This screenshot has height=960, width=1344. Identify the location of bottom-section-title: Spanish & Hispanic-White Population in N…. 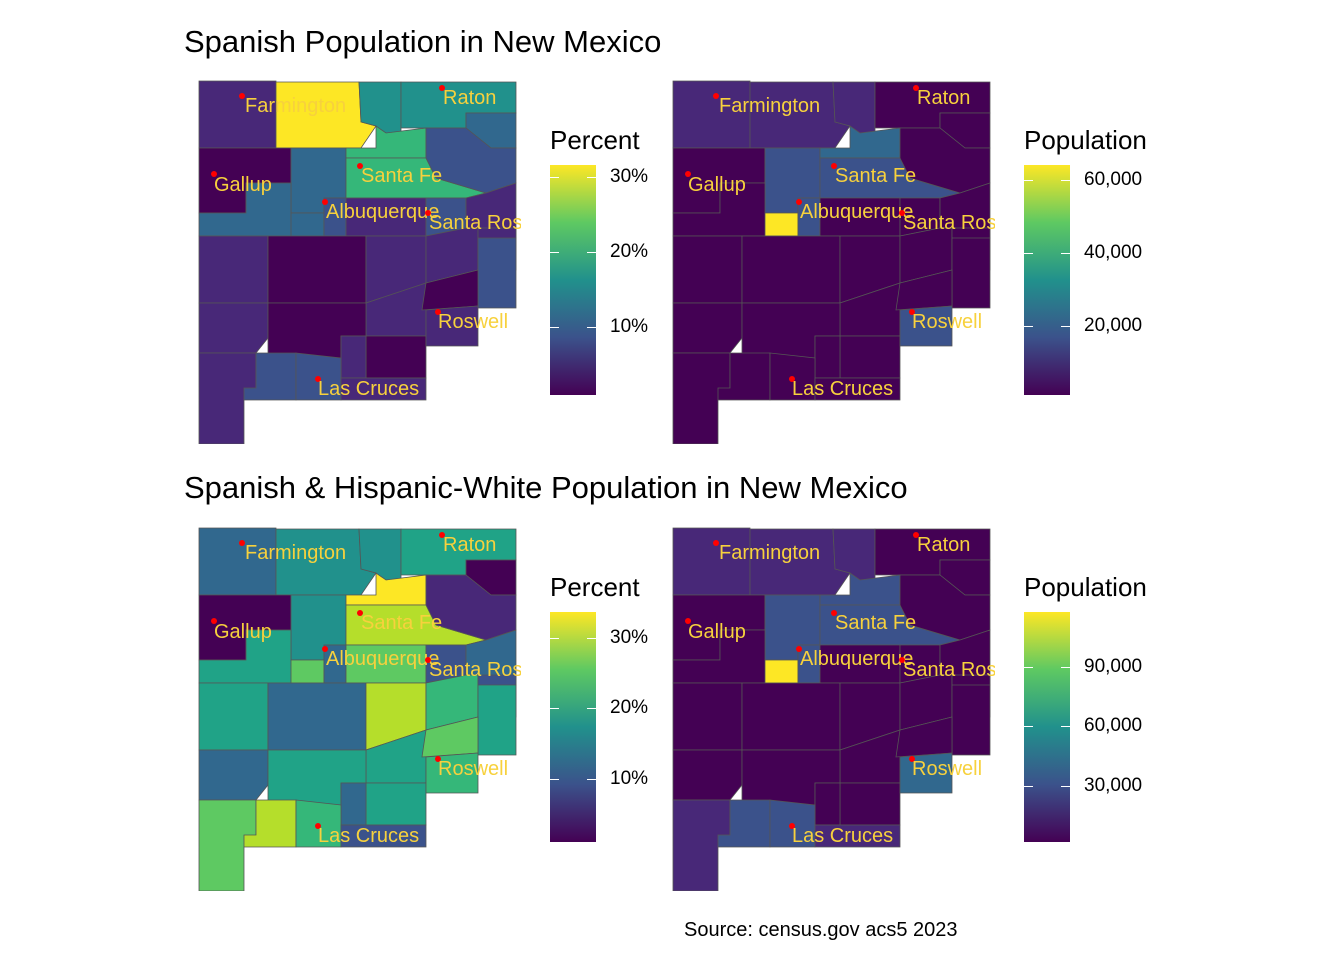
(546, 487).